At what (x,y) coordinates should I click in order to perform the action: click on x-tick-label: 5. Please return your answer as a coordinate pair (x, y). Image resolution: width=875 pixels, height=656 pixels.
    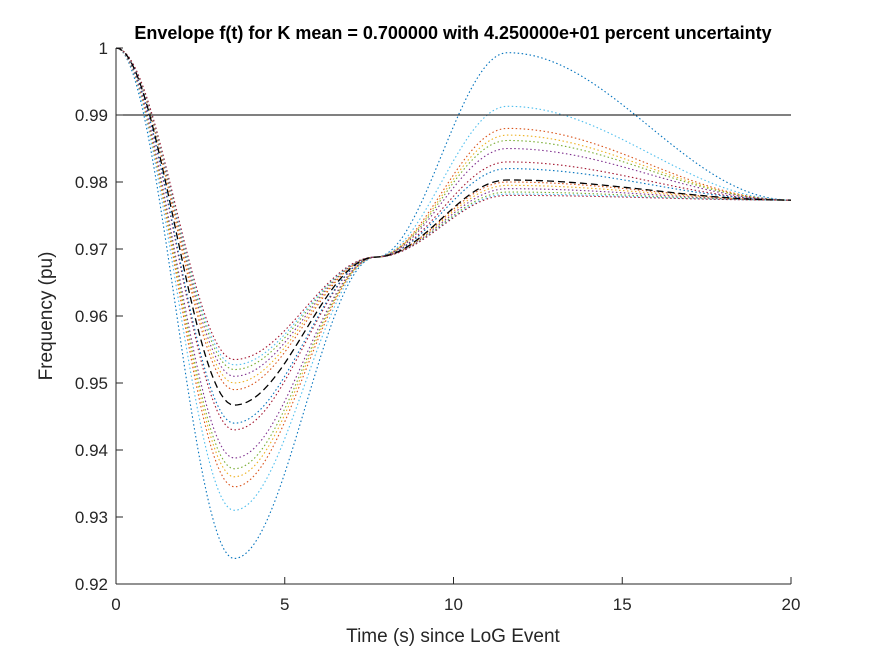
    Looking at the image, I should click on (284, 604).